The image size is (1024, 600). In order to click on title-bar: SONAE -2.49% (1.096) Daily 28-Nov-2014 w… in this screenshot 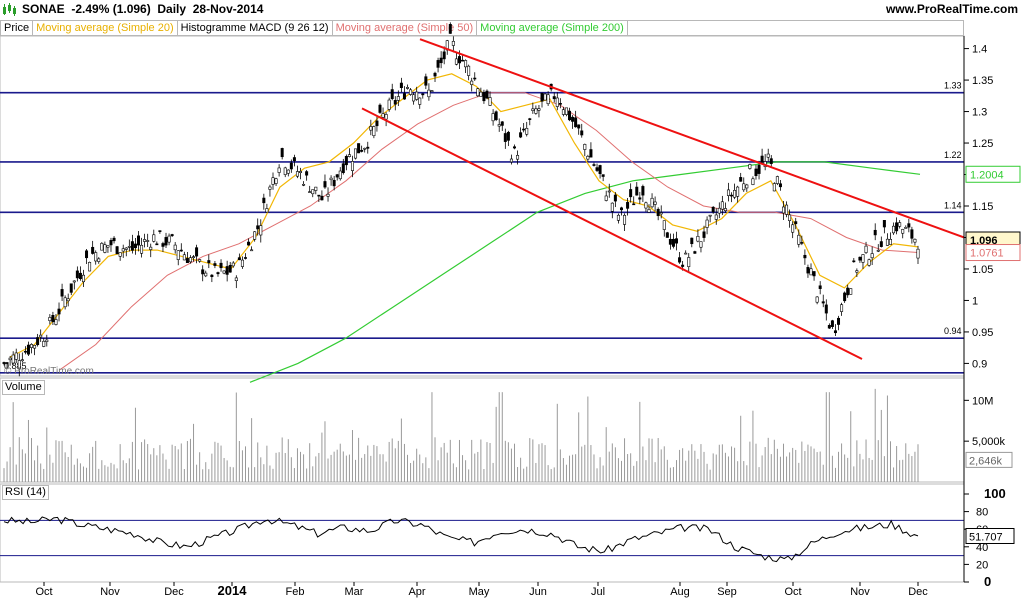, I will do `click(512, 10)`.